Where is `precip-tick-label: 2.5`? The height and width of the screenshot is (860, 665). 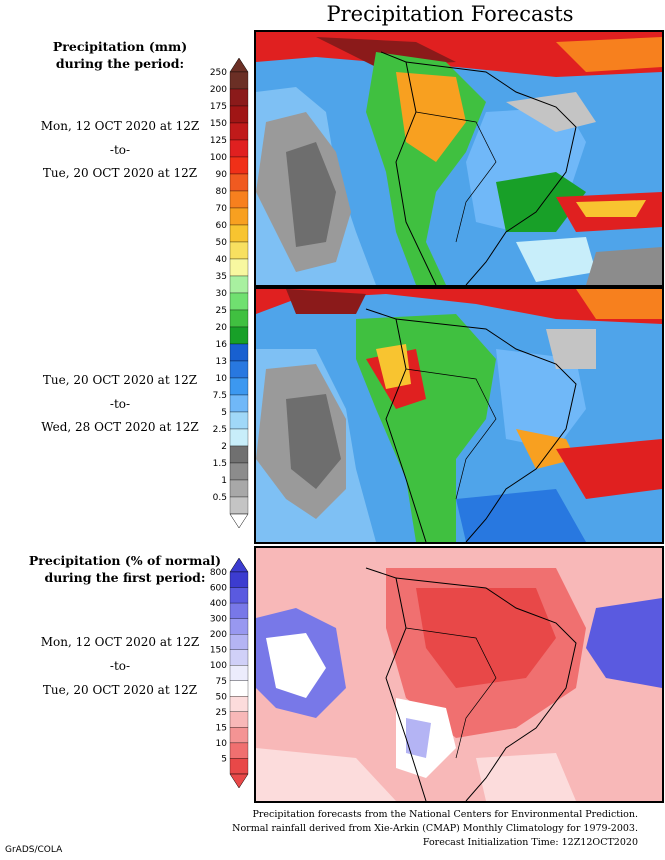
precip-tick-label: 2.5 is located at coordinates (220, 430).